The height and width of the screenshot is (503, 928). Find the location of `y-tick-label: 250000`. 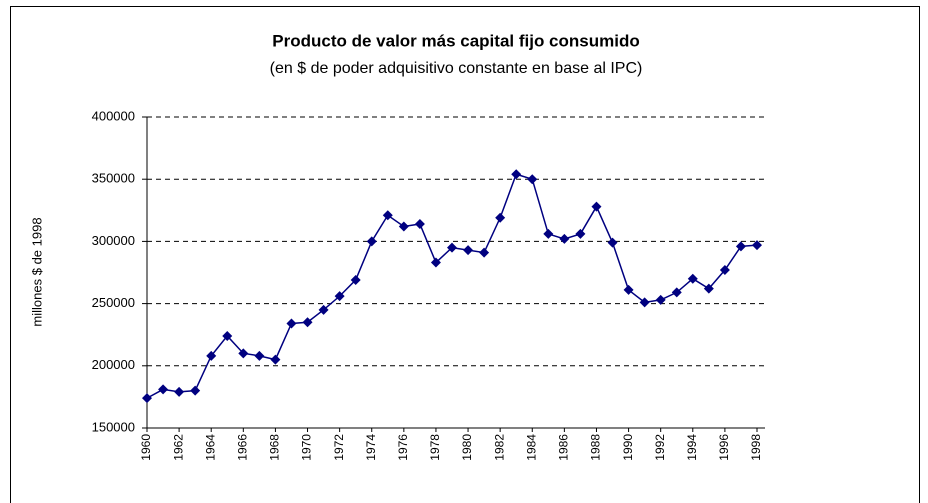

y-tick-label: 250000 is located at coordinates (113, 302).